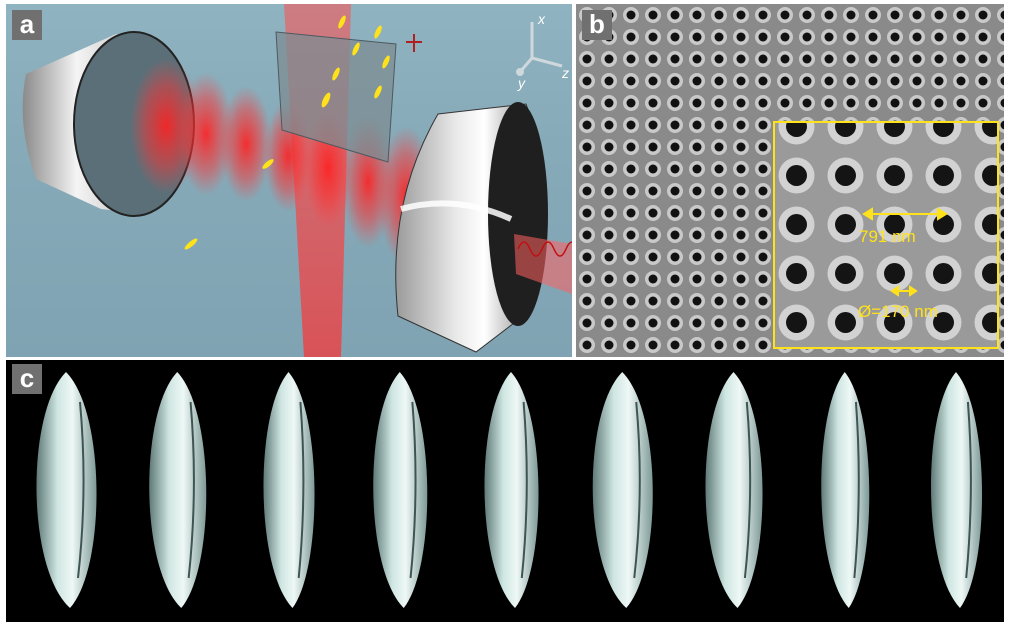 This screenshot has height=627, width=1010. What do you see at coordinates (27, 379) in the screenshot?
I see `panel-c-label: c` at bounding box center [27, 379].